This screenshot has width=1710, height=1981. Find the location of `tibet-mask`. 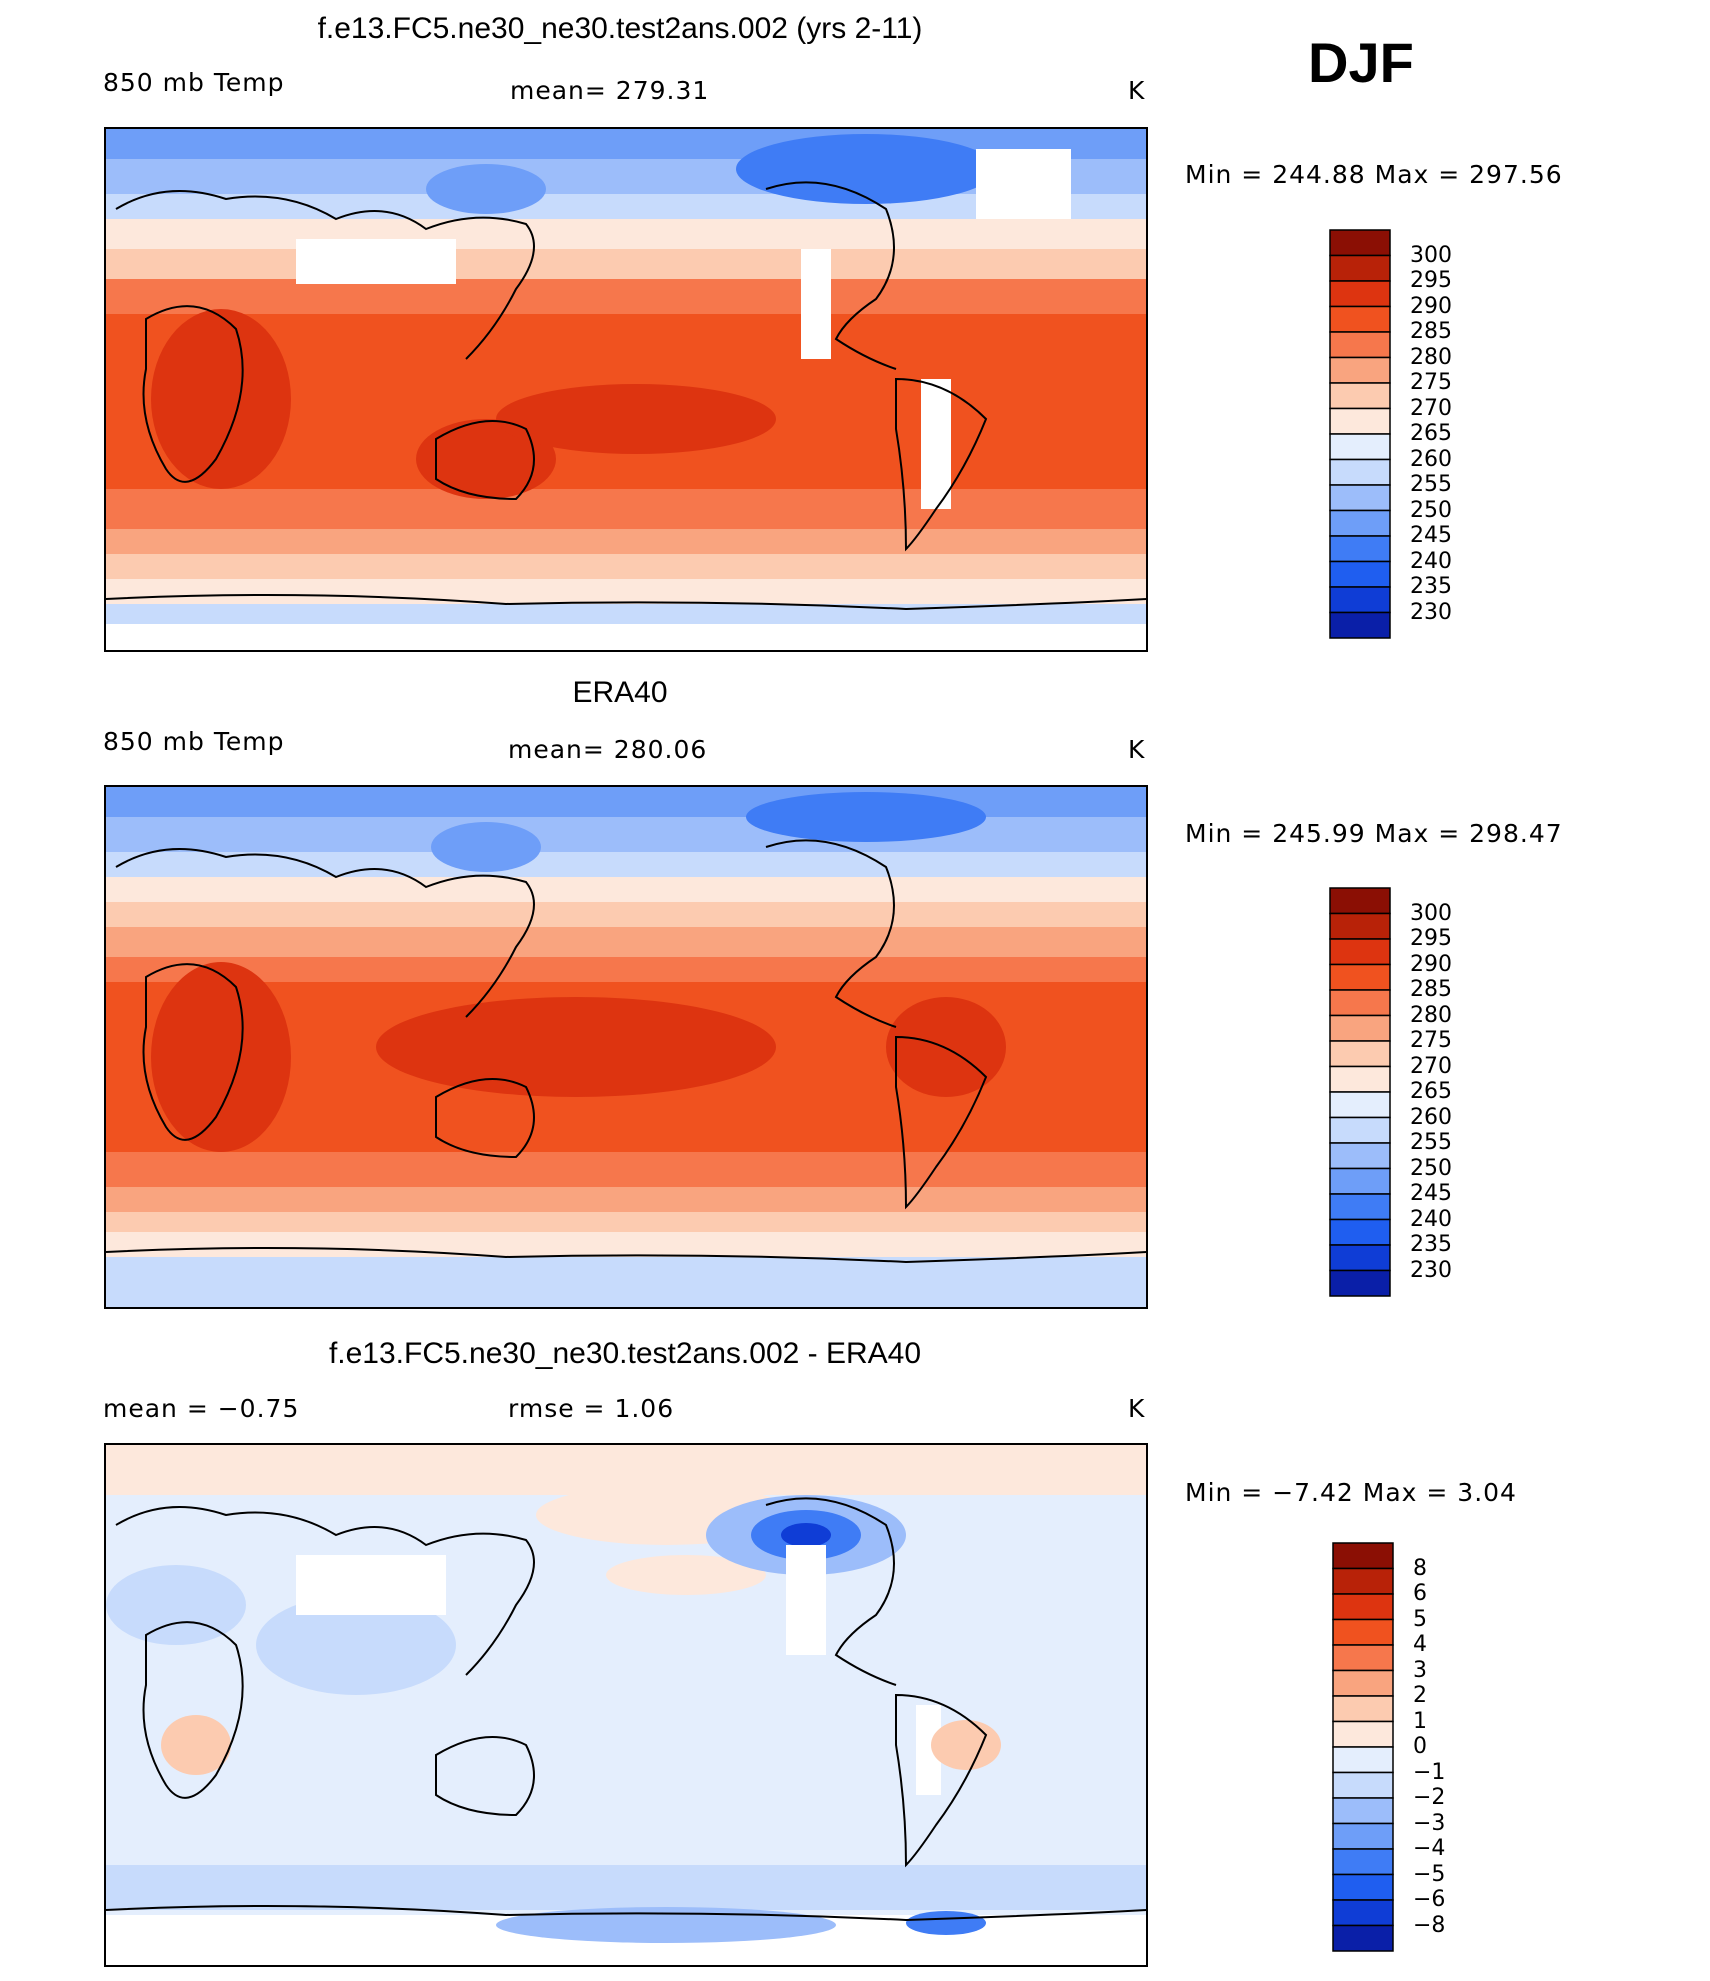

tibet-mask is located at coordinates (371, 1585).